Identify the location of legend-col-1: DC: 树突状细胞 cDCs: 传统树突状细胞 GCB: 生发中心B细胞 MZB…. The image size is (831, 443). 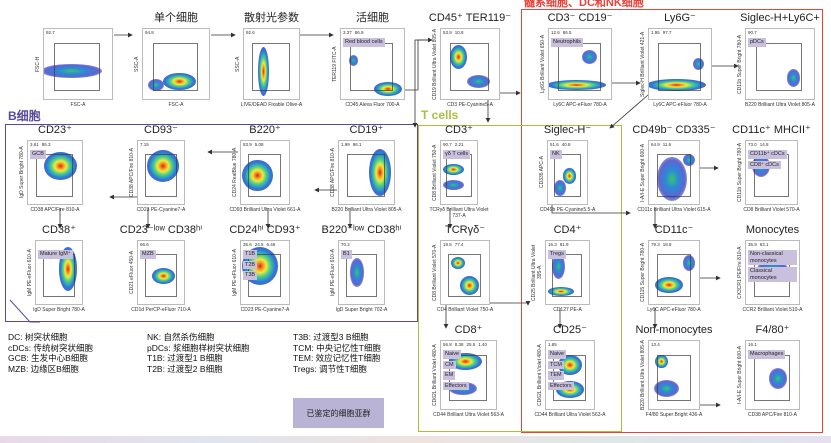
(50, 353).